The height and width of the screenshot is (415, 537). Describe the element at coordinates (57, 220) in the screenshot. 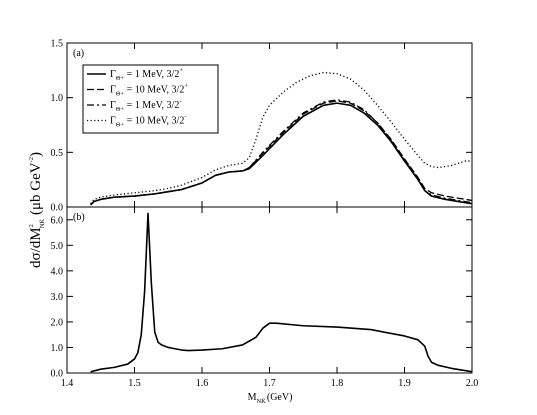

I see `y-tick-label: 6.0` at that location.